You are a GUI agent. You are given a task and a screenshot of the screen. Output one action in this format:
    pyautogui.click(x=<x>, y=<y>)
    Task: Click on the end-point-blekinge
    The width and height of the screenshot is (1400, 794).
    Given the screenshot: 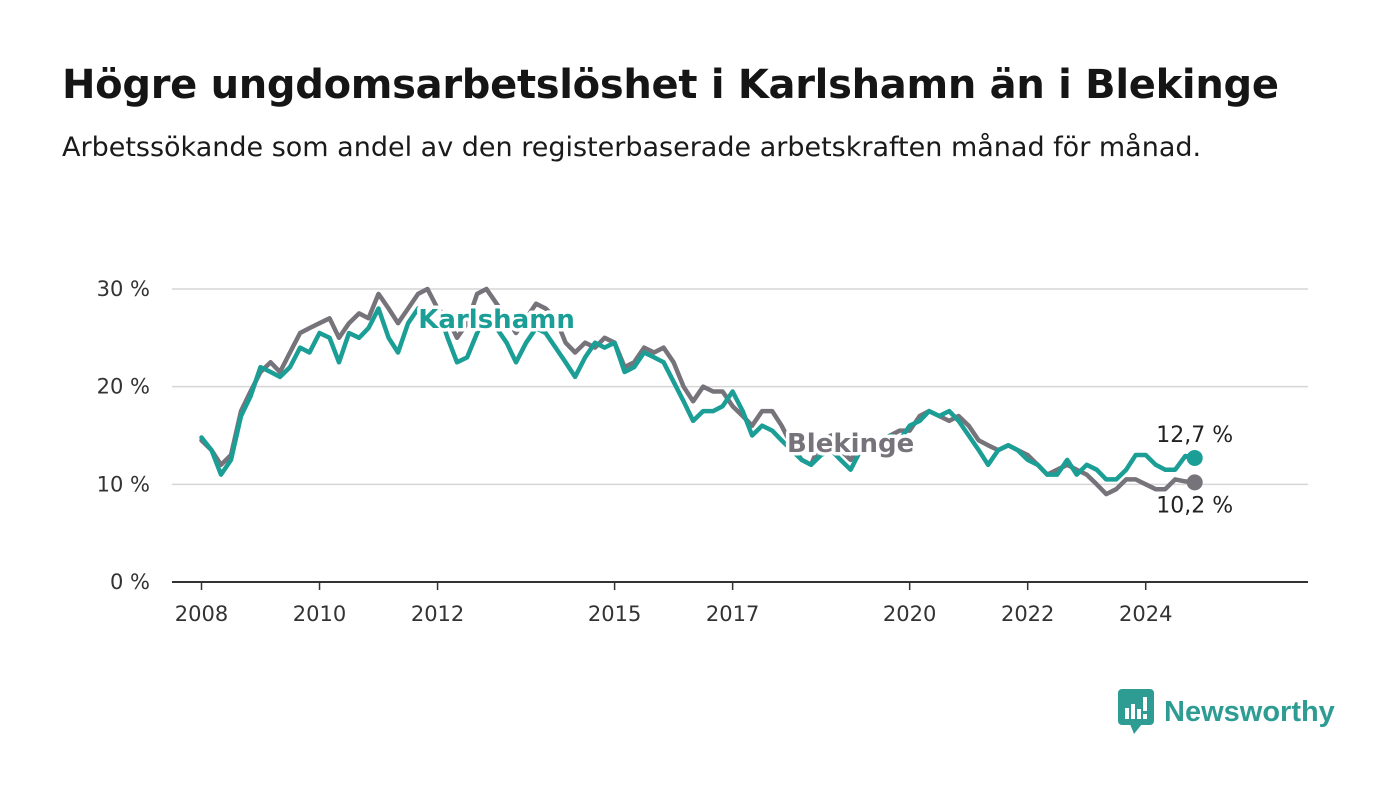 What is the action you would take?
    pyautogui.click(x=1194, y=482)
    